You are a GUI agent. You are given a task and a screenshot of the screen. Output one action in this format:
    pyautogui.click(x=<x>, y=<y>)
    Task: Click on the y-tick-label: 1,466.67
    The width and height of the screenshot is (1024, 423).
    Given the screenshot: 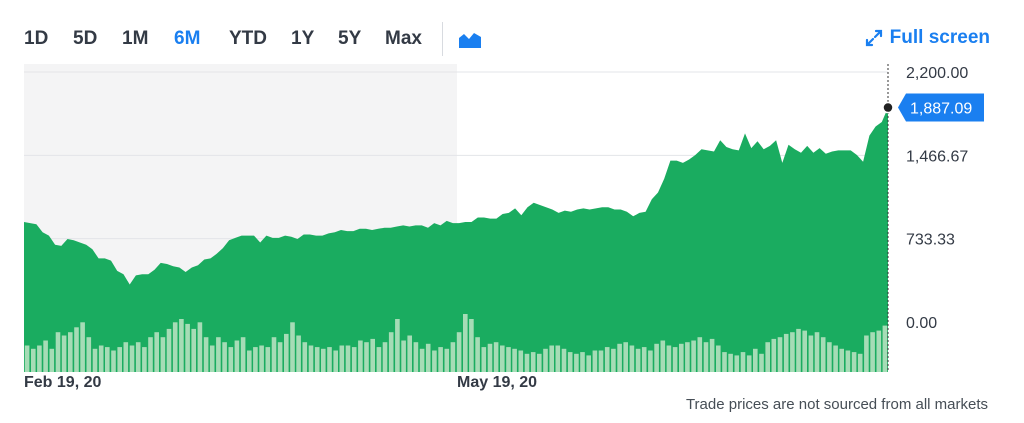 What is the action you would take?
    pyautogui.click(x=937, y=156)
    